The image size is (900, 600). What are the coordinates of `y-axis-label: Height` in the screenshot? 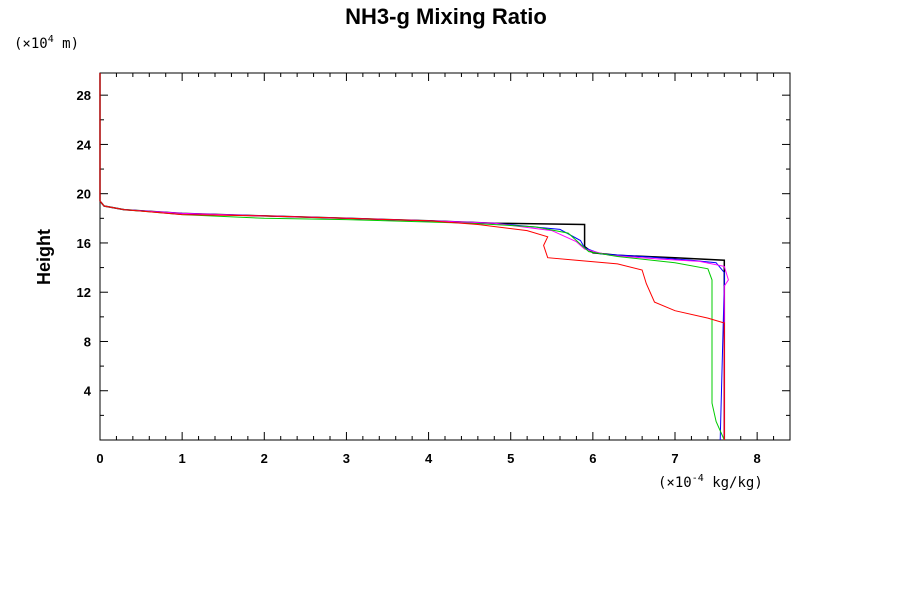 It's located at (44, 257).